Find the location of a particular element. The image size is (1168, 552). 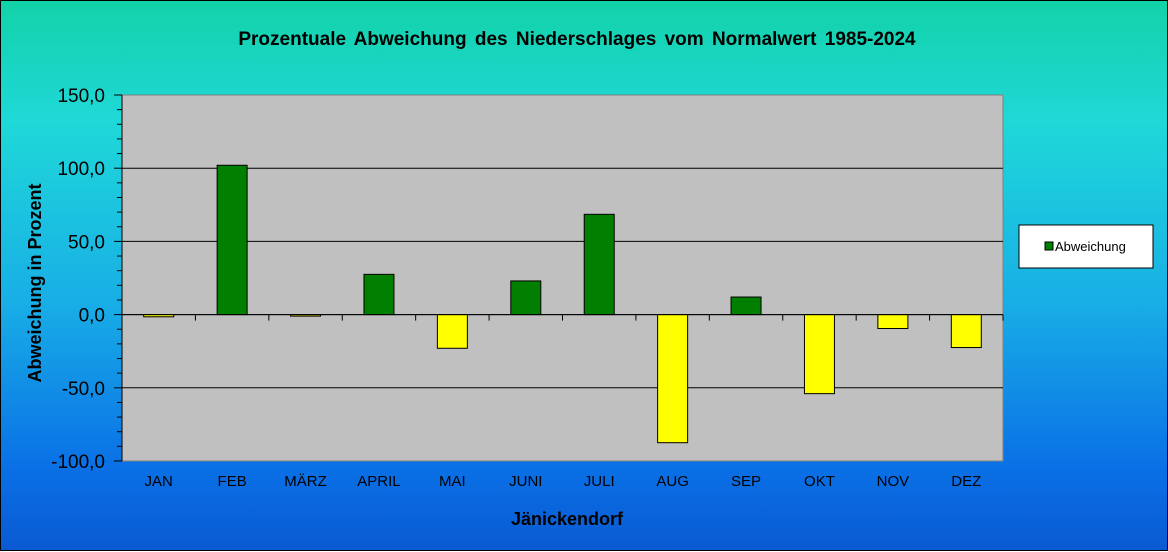

x-tick-label: APRIL is located at coordinates (378, 481).